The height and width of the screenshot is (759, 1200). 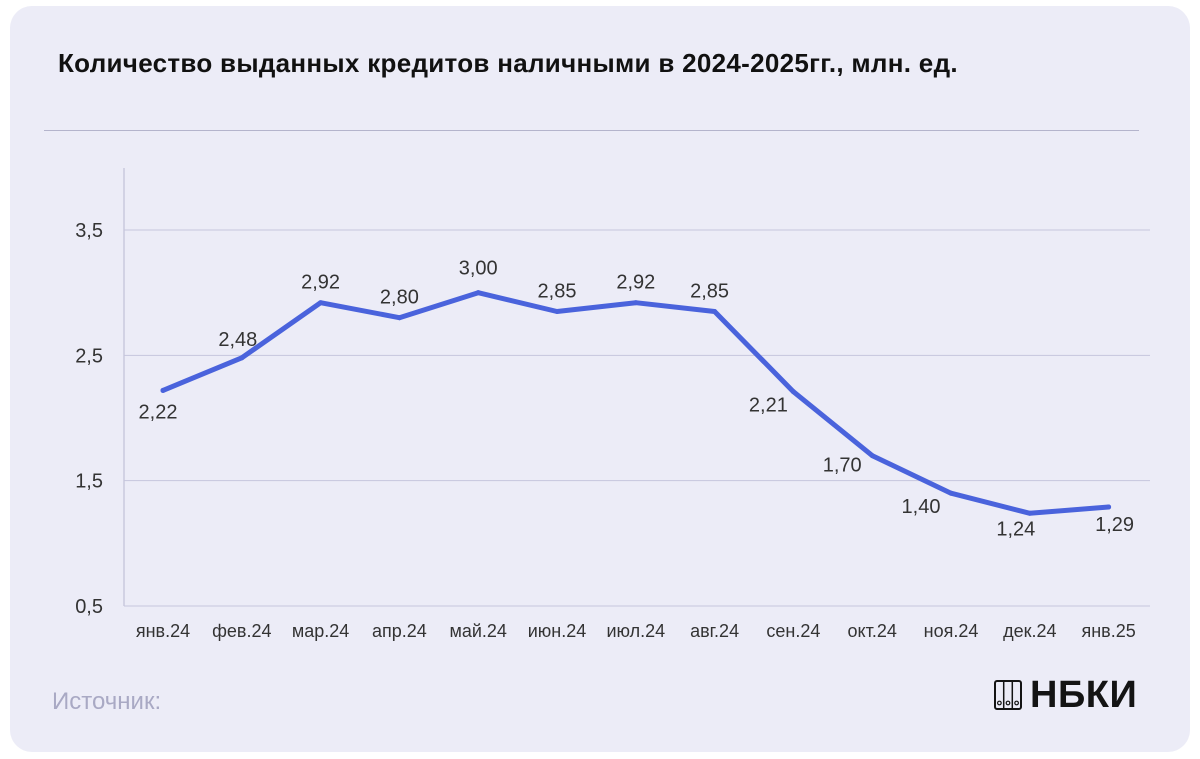 I want to click on data-label: 1,29, so click(x=1114, y=525).